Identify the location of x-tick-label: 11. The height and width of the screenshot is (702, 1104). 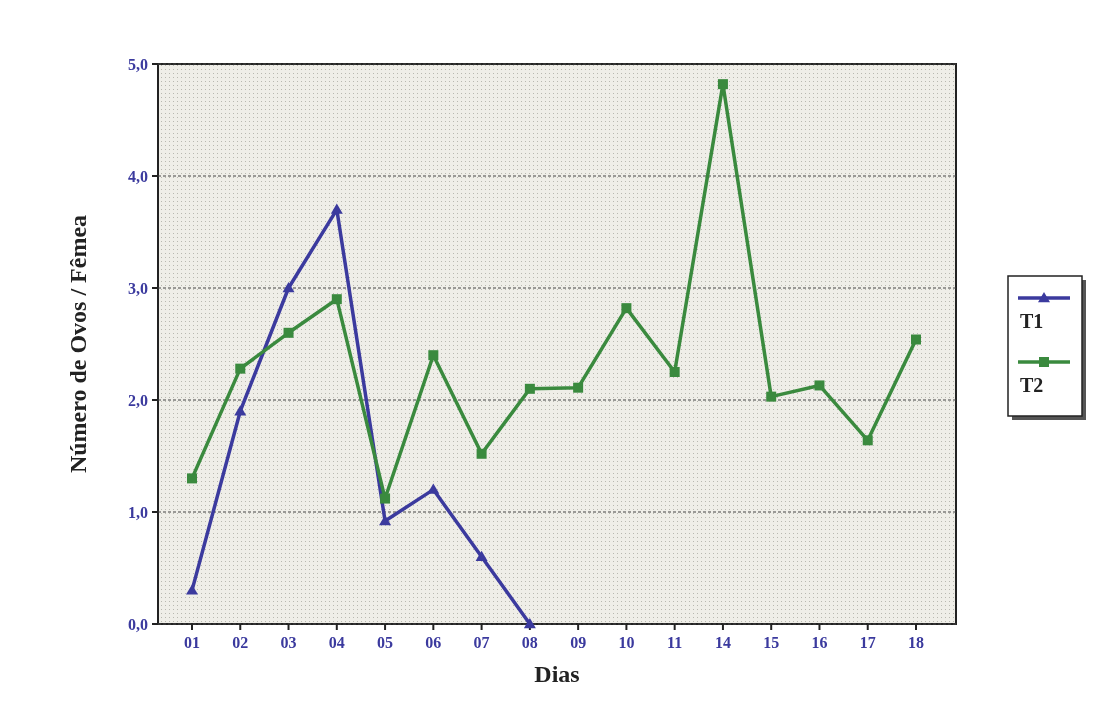
(675, 642).